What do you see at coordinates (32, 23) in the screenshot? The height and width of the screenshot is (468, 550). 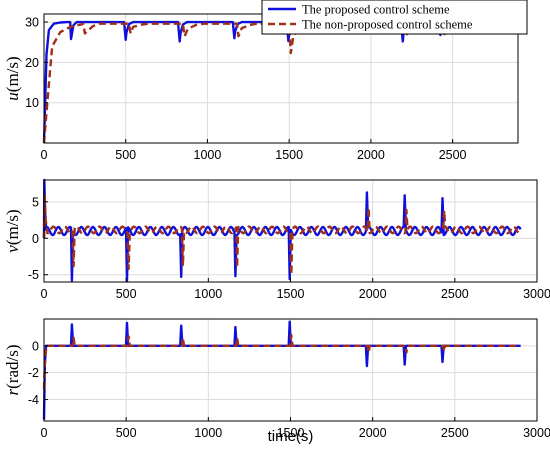 I see `y-tick-label: 30` at bounding box center [32, 23].